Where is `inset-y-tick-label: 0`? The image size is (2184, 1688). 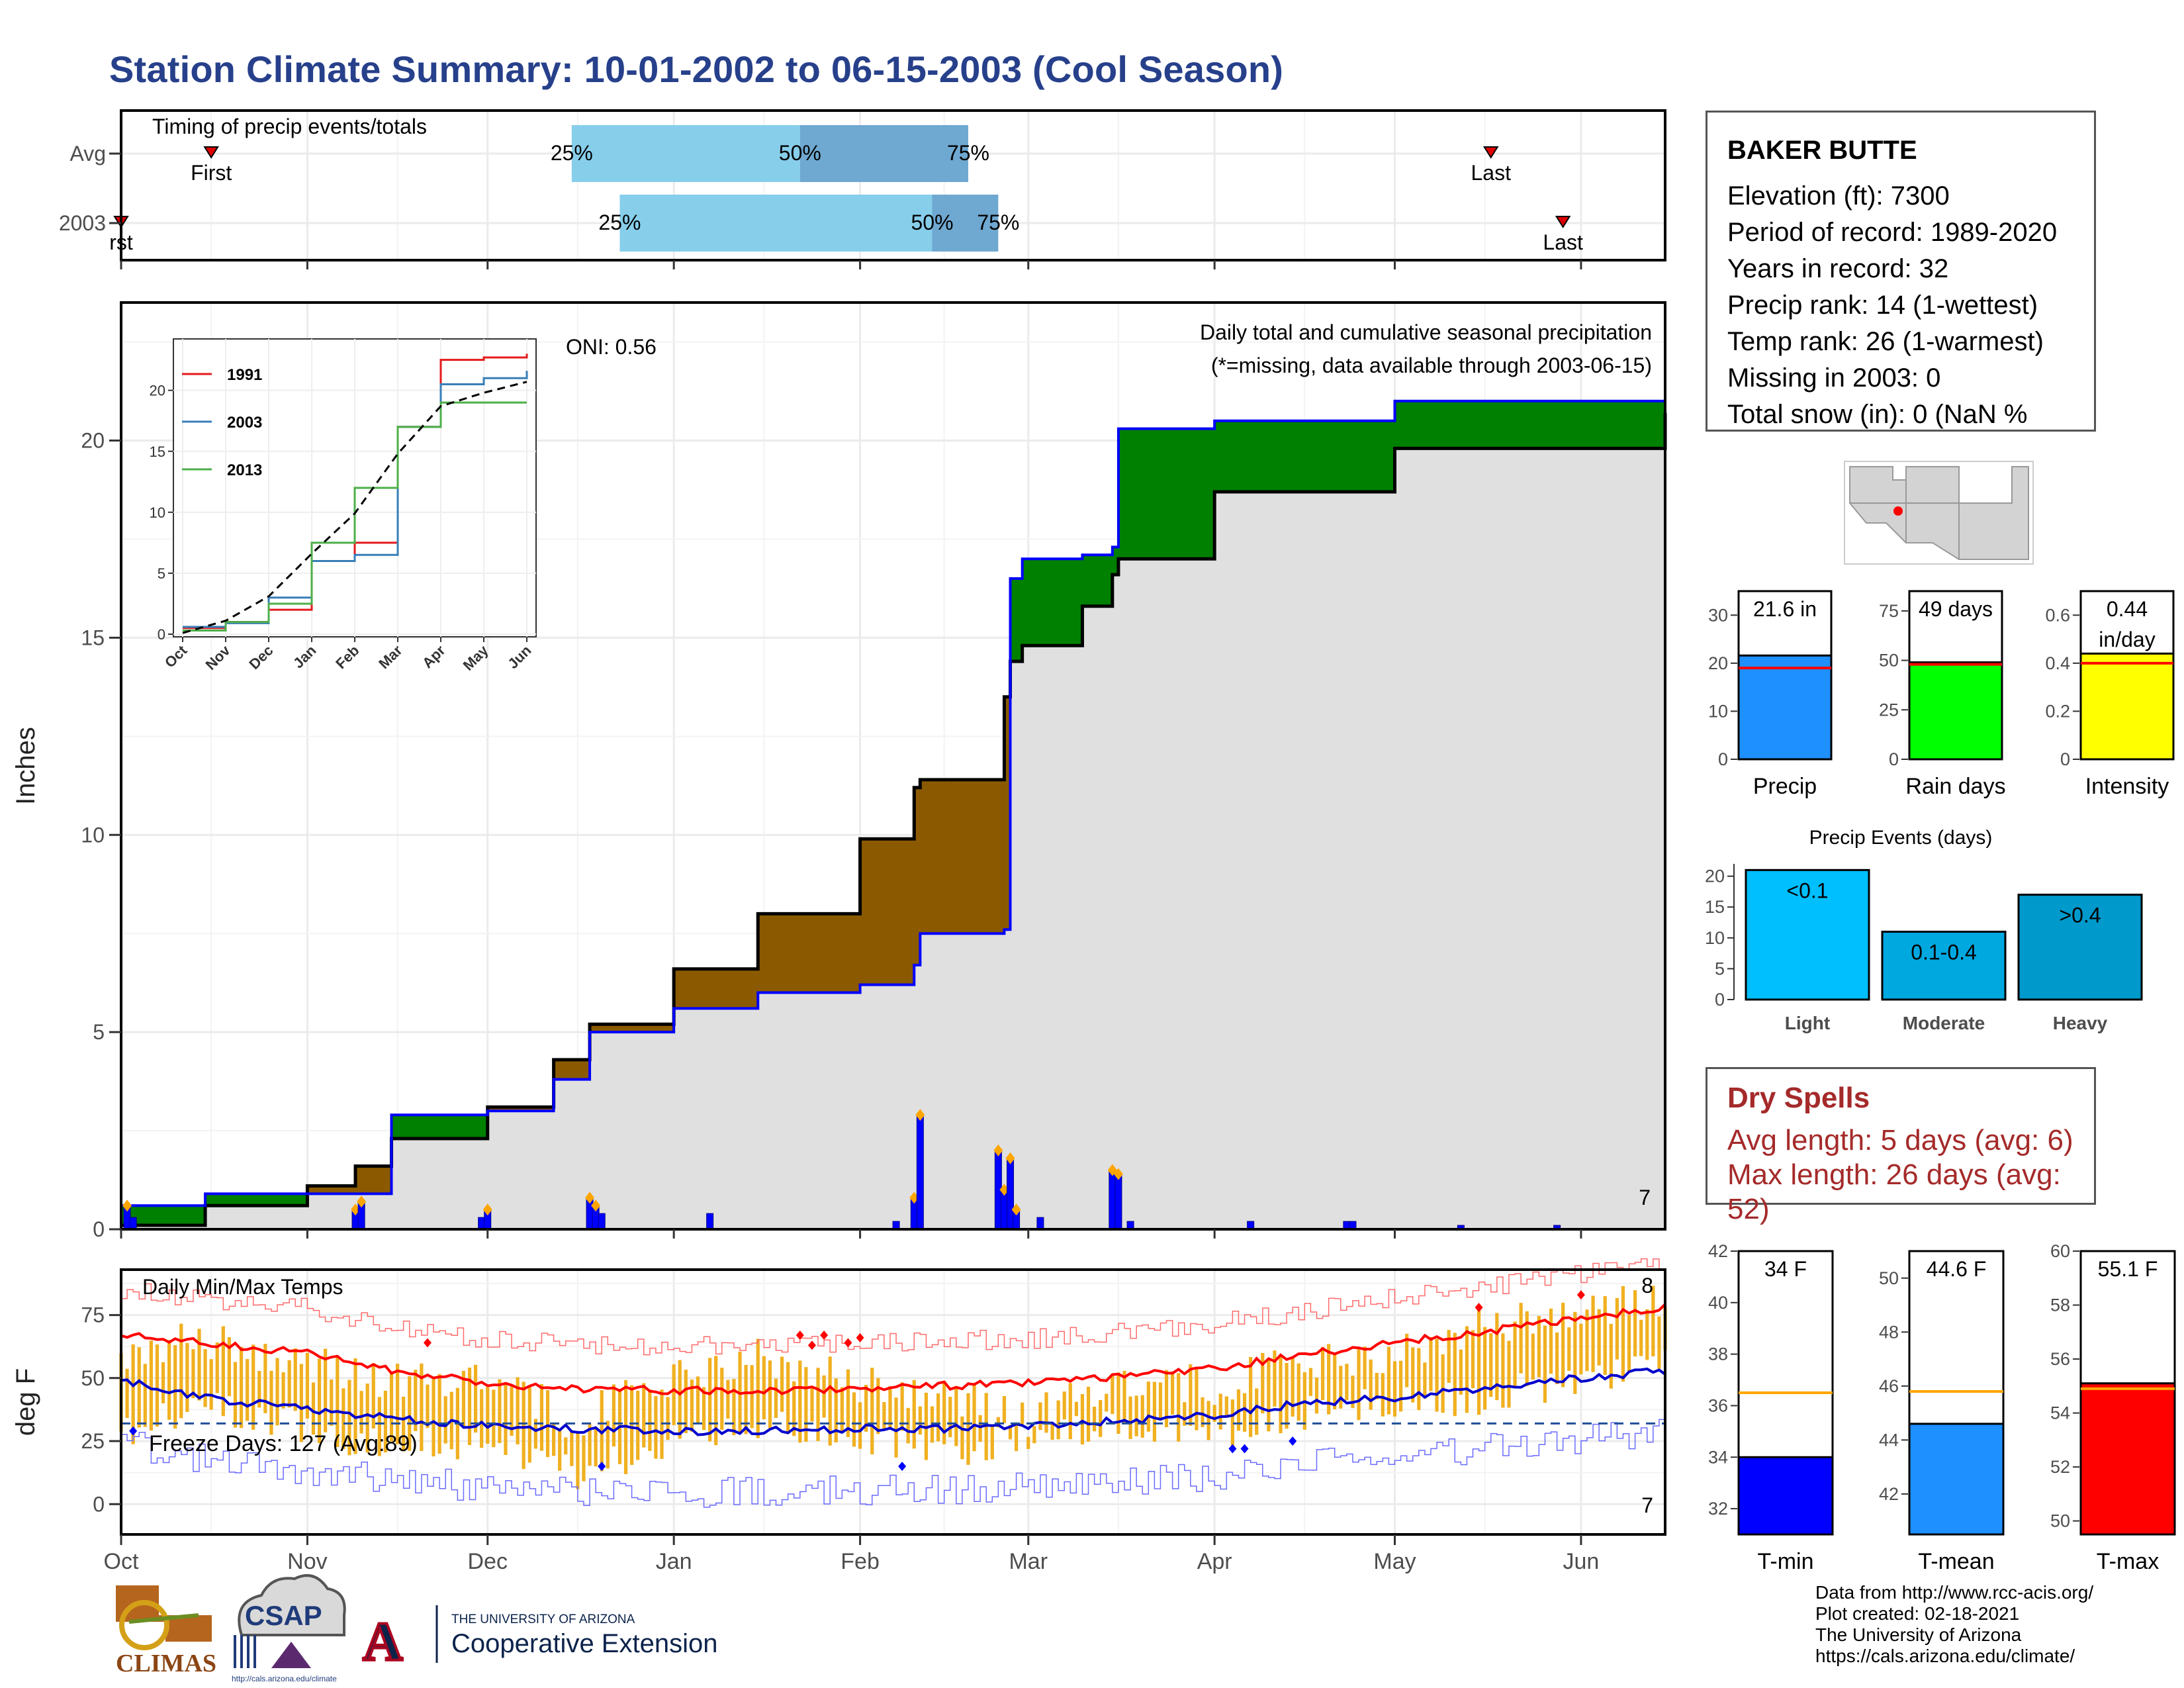 inset-y-tick-label: 0 is located at coordinates (161, 634).